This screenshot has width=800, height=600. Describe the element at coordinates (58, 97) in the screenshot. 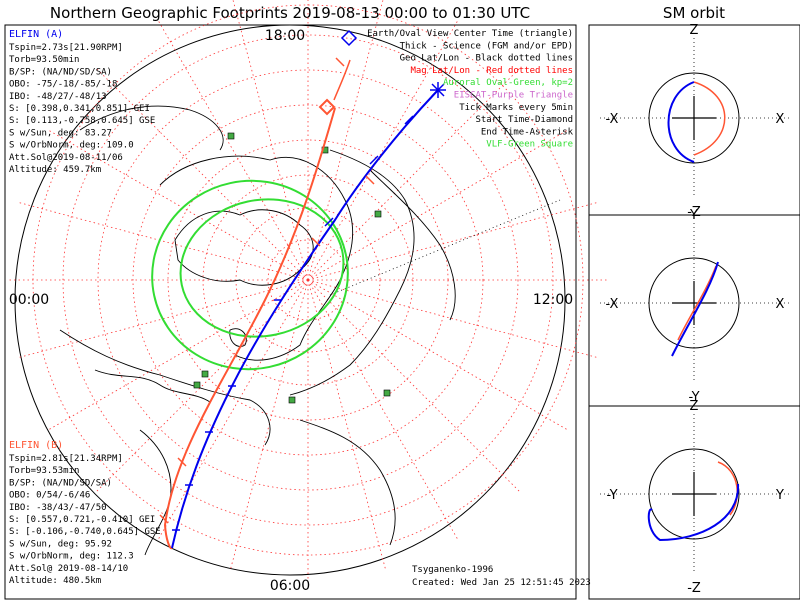

I see `info-line: IBO: -48/27/-48/13` at that location.